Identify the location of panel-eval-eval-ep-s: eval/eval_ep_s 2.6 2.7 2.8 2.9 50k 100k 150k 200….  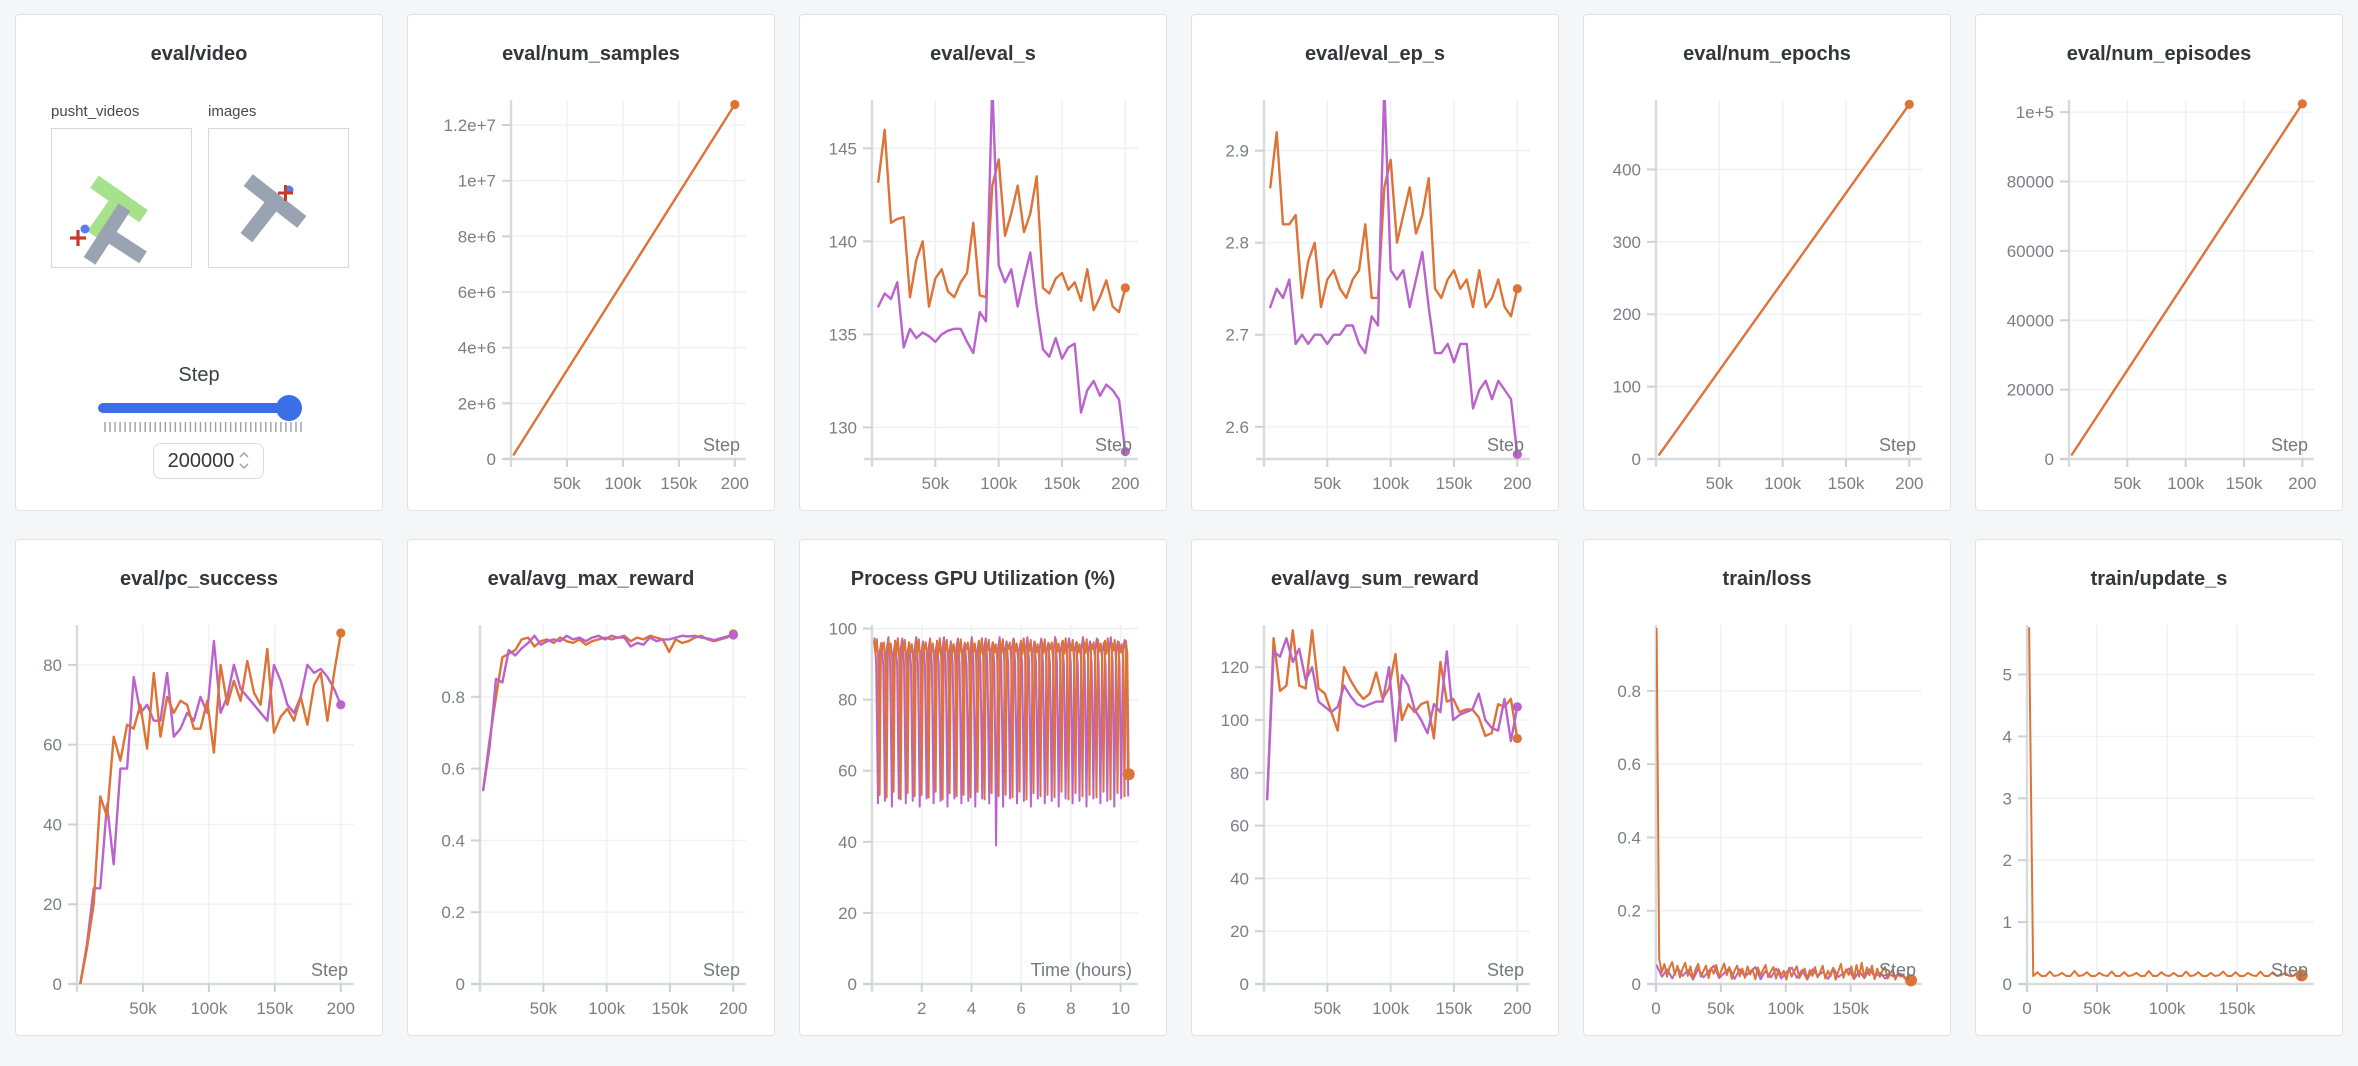
(1375, 262).